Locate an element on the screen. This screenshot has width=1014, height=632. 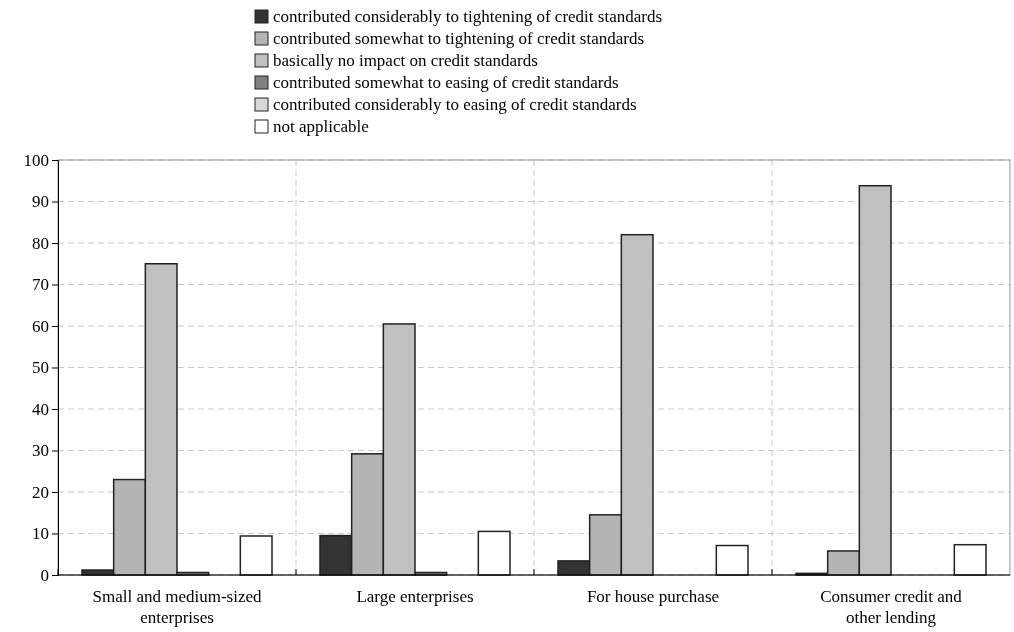
x-tick-label: Consumer credit and other lending is located at coordinates (891, 607).